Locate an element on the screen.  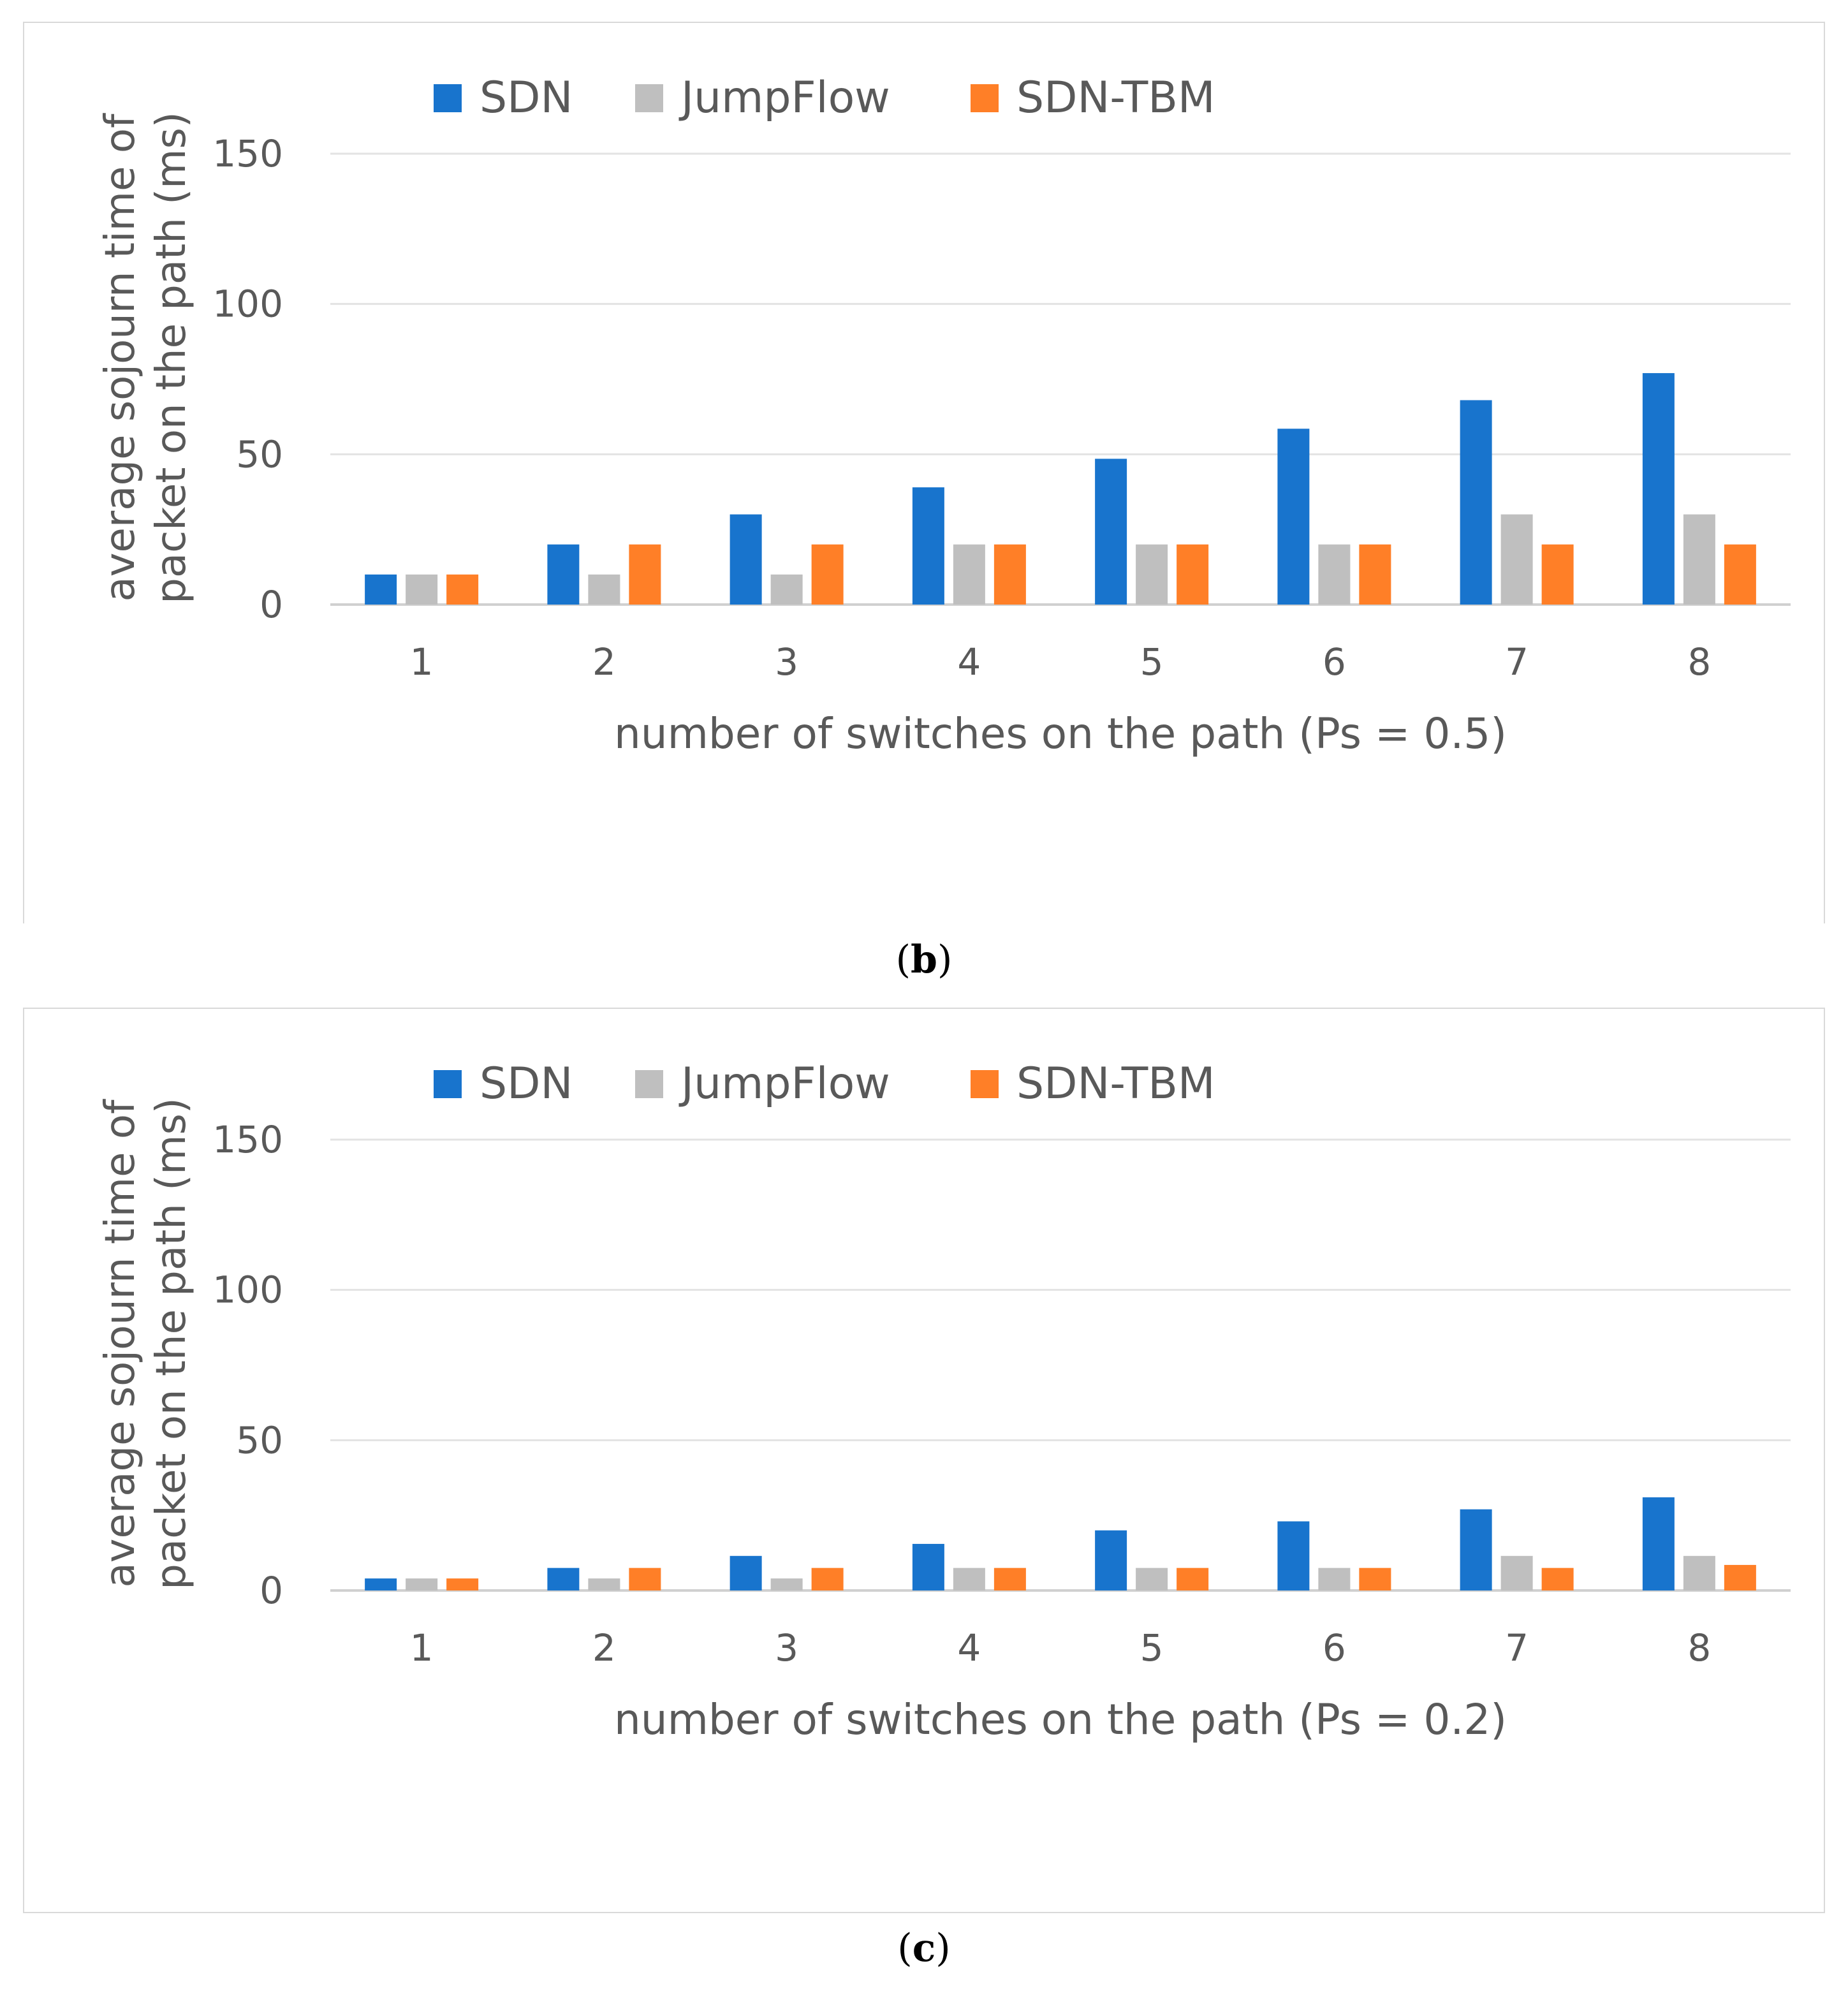
caption-b: (b) is located at coordinates (924, 959).